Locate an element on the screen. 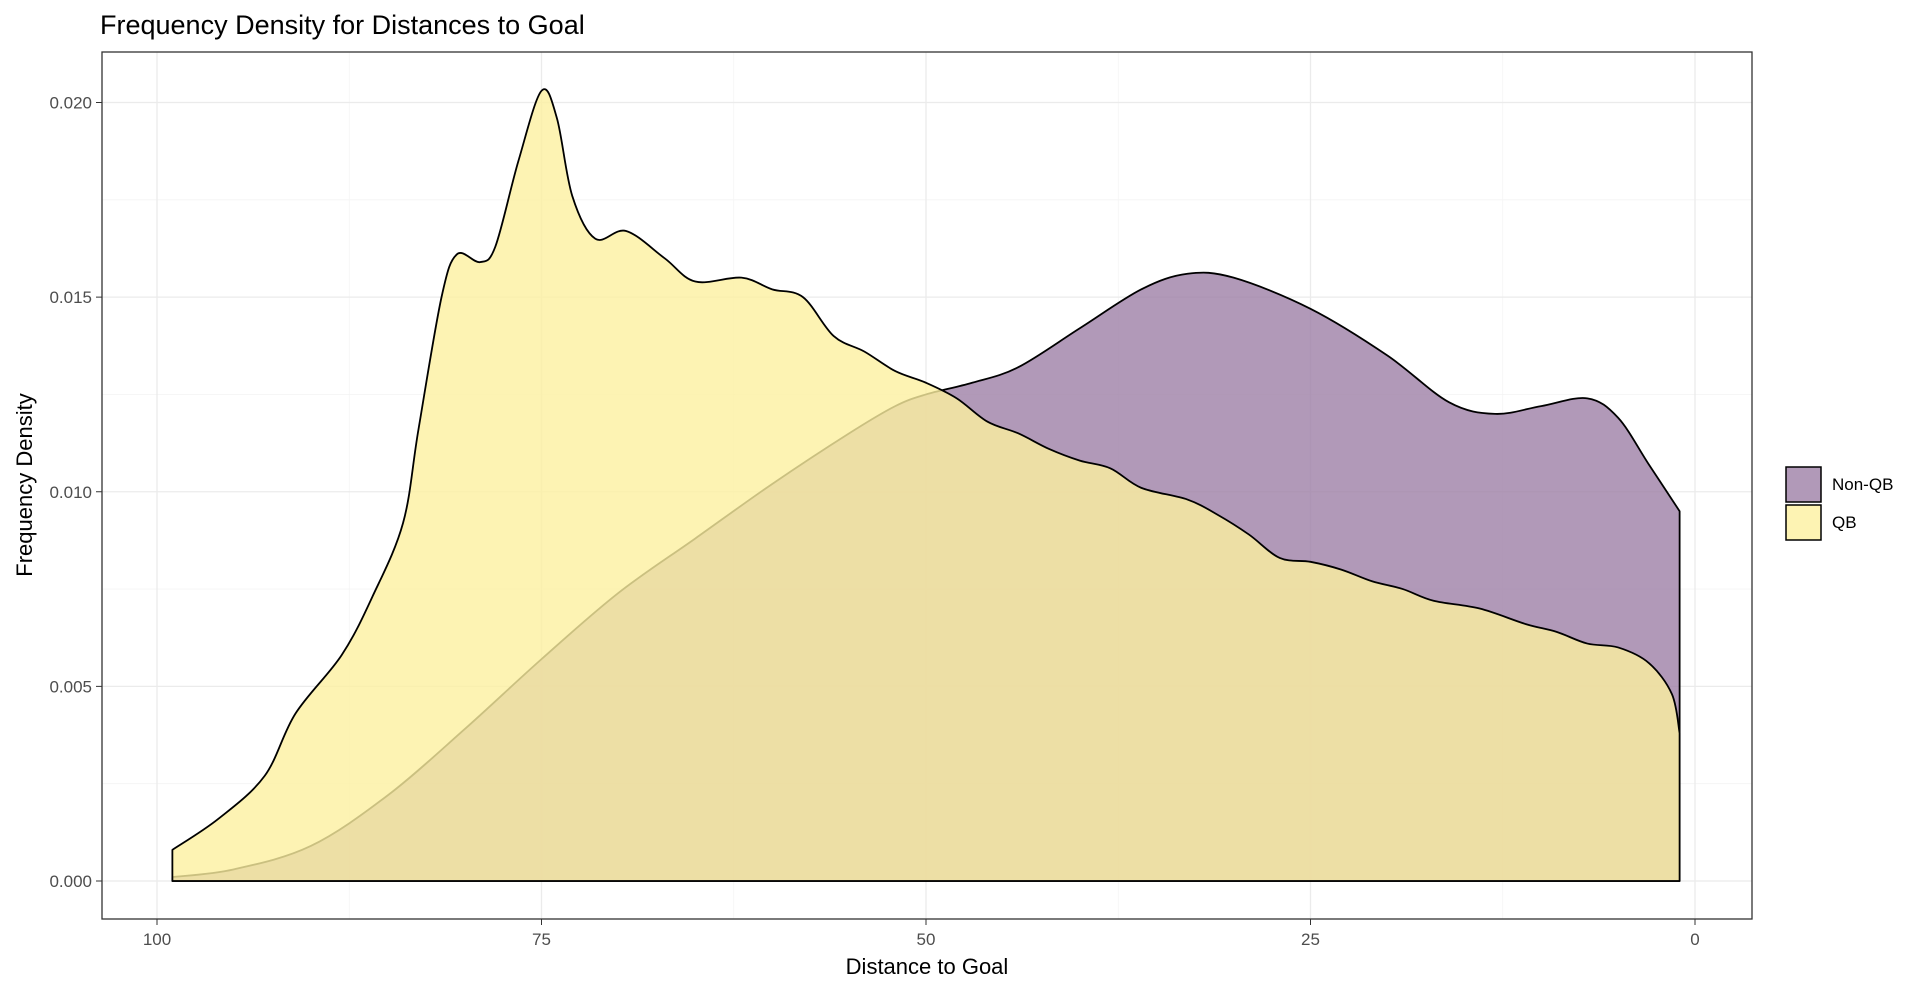  legend-key-qb is located at coordinates (1803, 522).